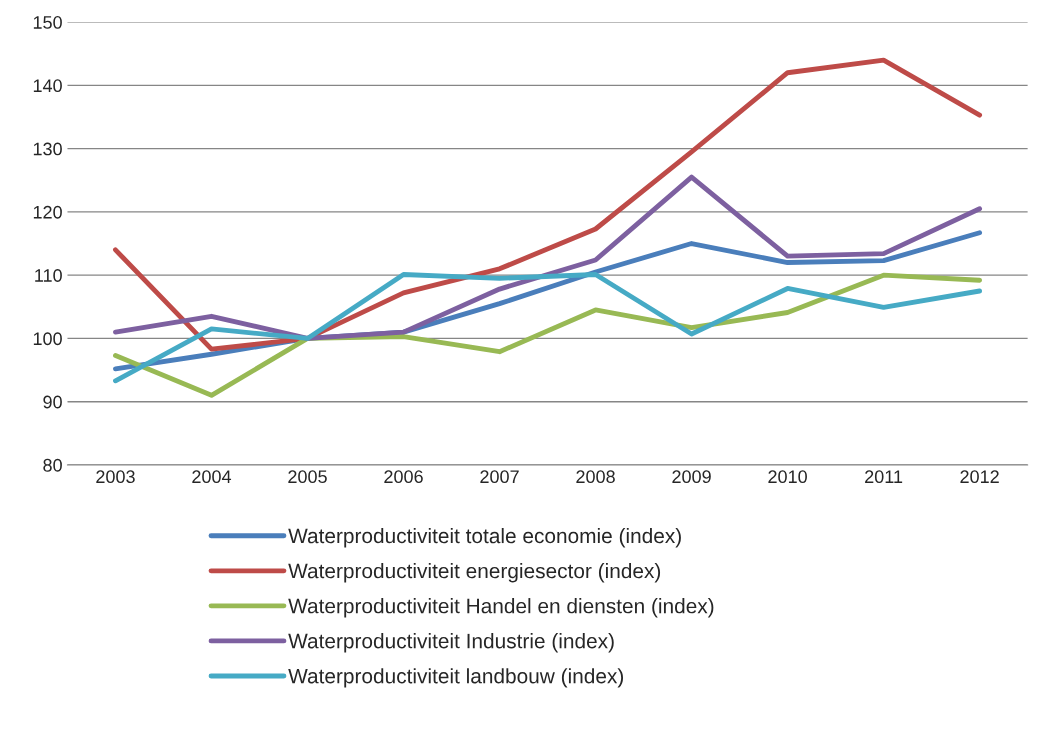  Describe the element at coordinates (979, 477) in the screenshot. I see `x-tick-label: 2012` at that location.